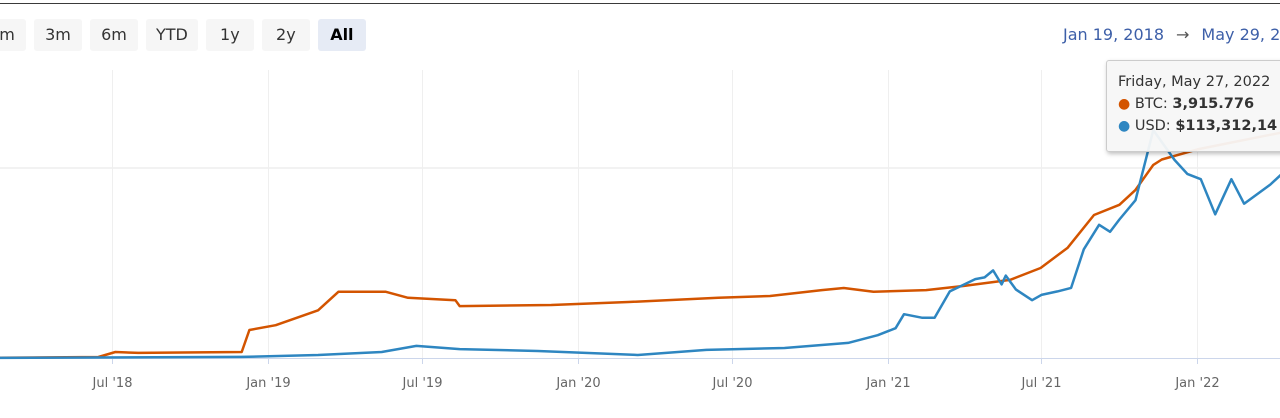 This screenshot has height=418, width=1280. I want to click on range-6m-button: 6m, so click(114, 35).